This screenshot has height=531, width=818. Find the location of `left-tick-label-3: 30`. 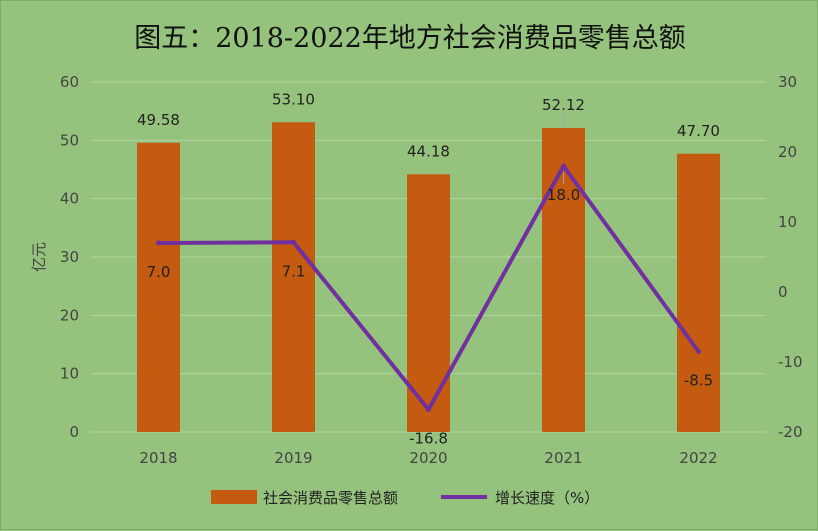

left-tick-label-3: 30 is located at coordinates (69, 257).